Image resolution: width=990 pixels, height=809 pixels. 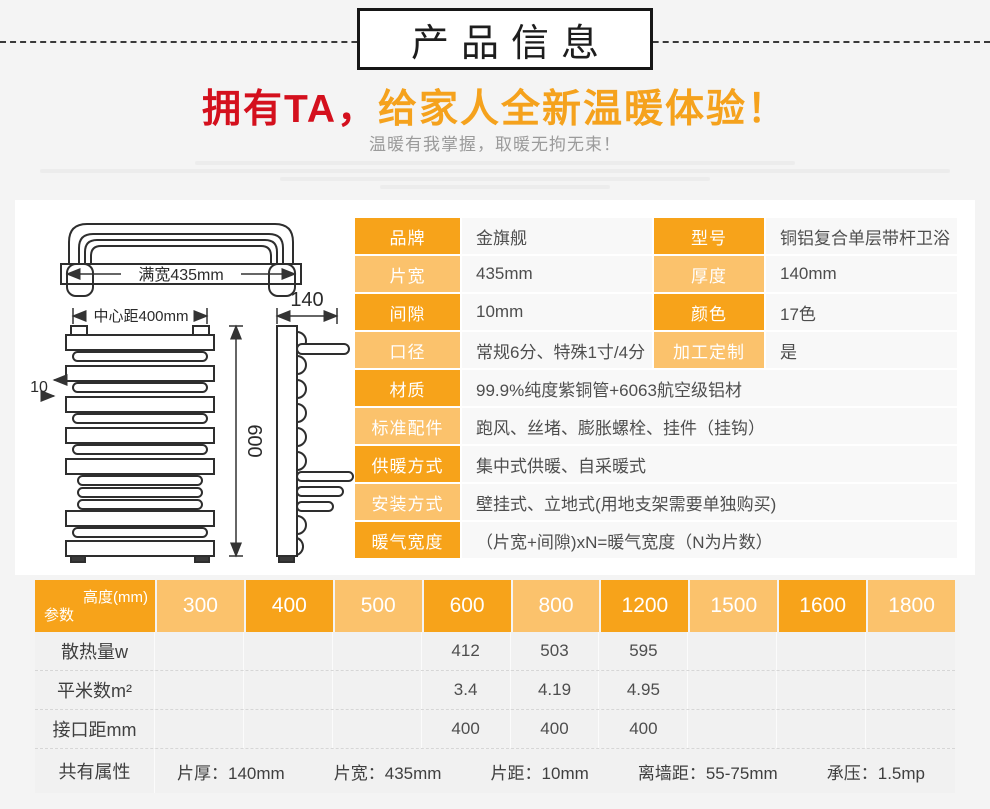 What do you see at coordinates (378, 606) in the screenshot?
I see `height-col-500: 500` at bounding box center [378, 606].